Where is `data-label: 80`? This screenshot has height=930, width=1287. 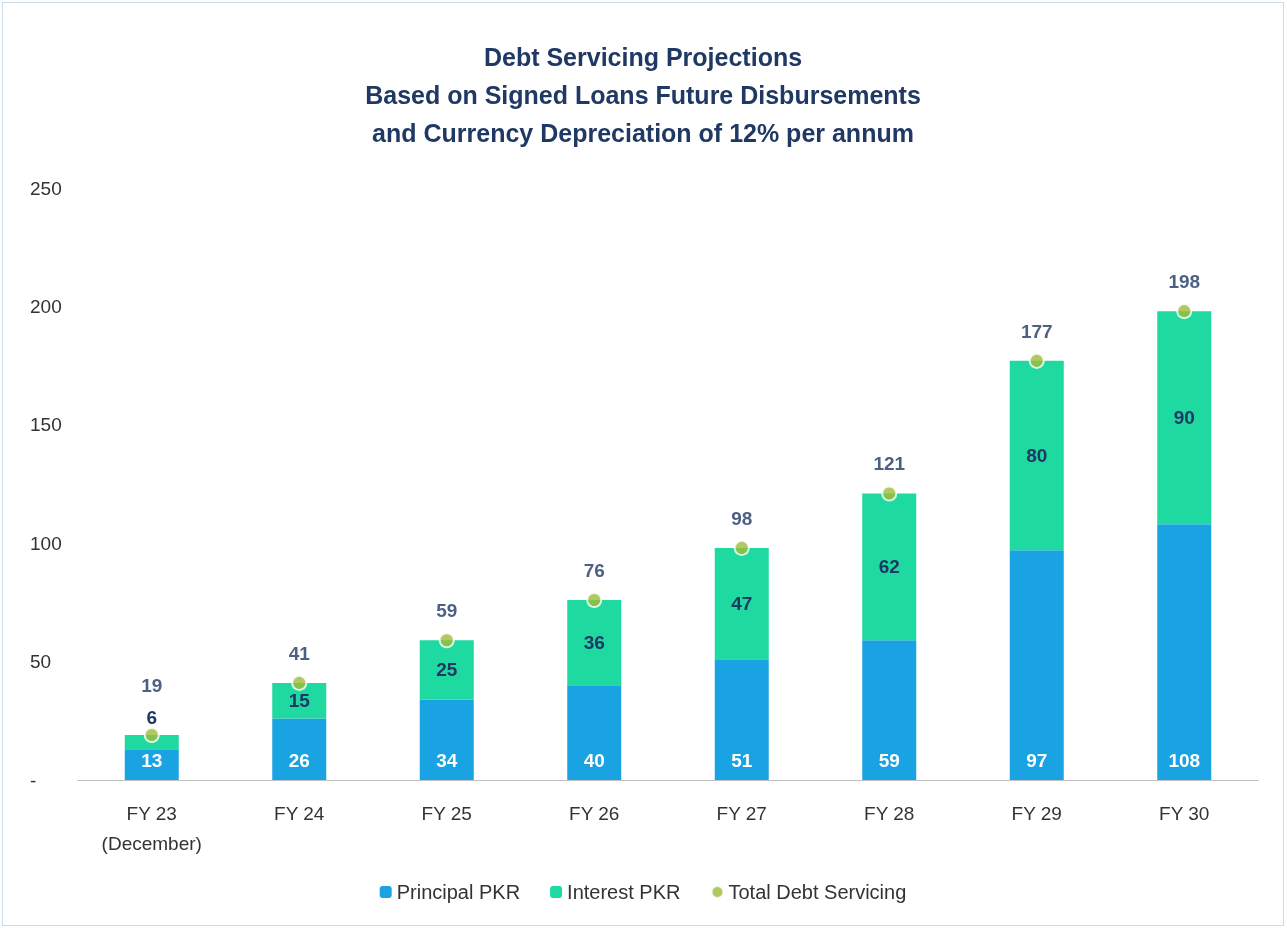
data-label: 80 is located at coordinates (1037, 456).